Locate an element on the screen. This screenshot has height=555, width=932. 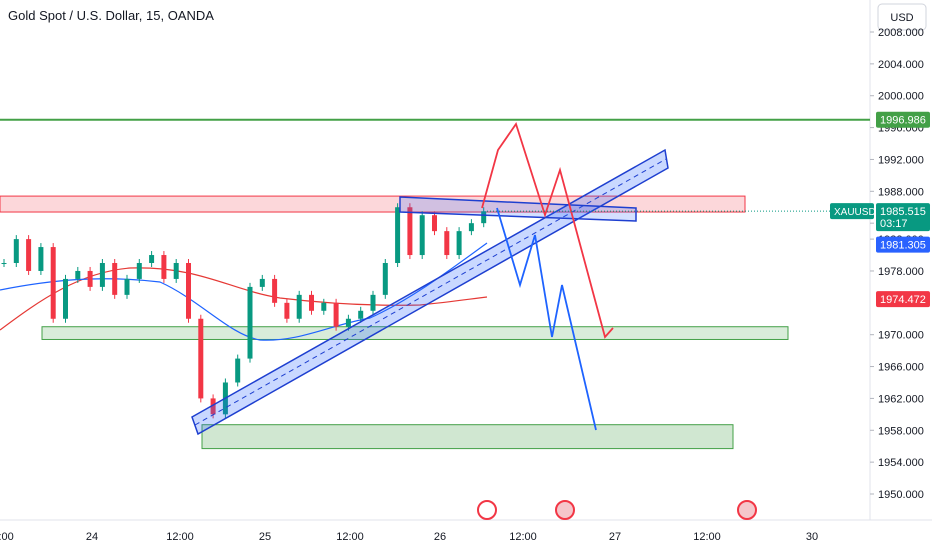
y-tick-label: 2004.000 is located at coordinates (901, 65).